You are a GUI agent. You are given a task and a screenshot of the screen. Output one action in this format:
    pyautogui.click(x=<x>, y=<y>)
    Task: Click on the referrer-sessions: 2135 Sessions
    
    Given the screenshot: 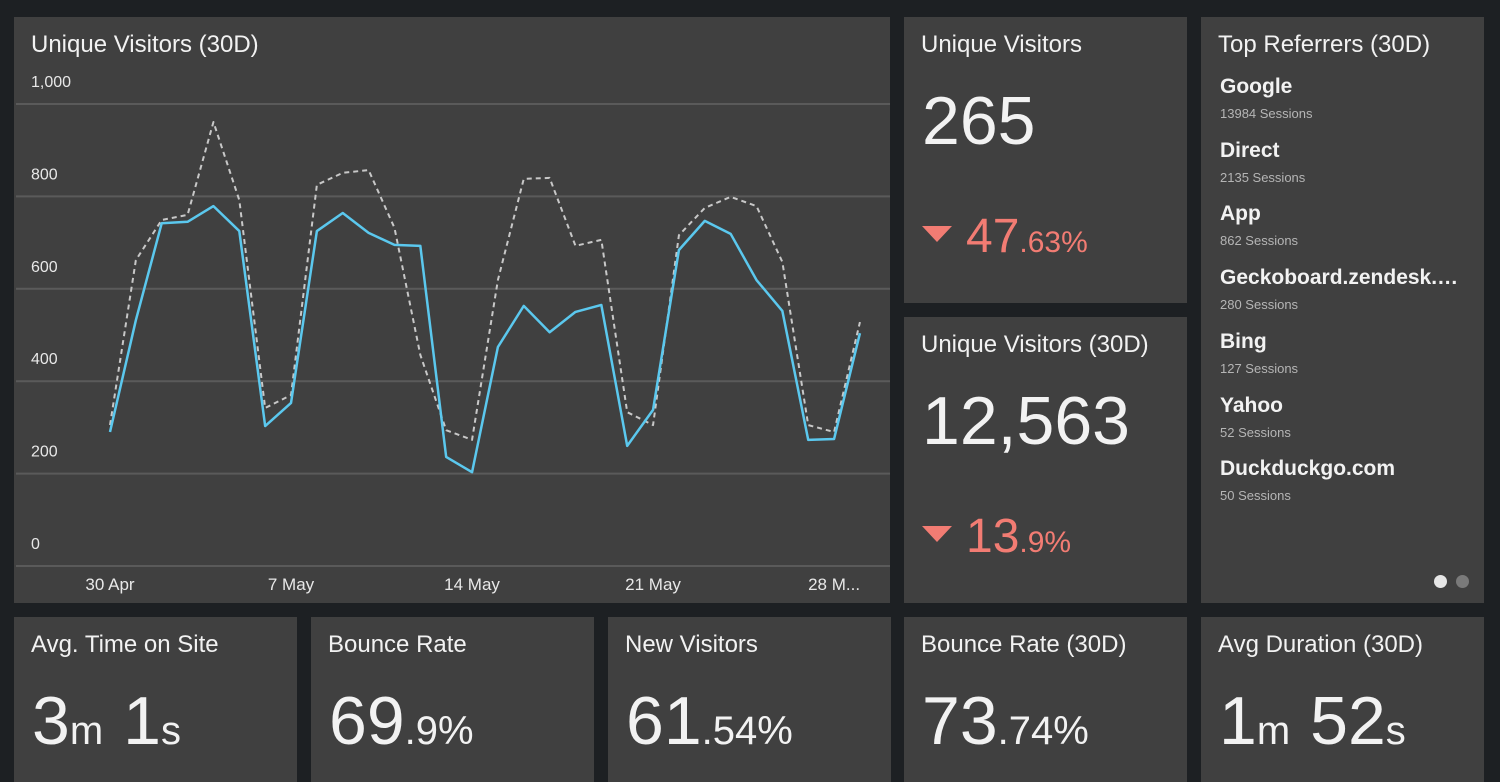 What is the action you would take?
    pyautogui.click(x=1263, y=177)
    